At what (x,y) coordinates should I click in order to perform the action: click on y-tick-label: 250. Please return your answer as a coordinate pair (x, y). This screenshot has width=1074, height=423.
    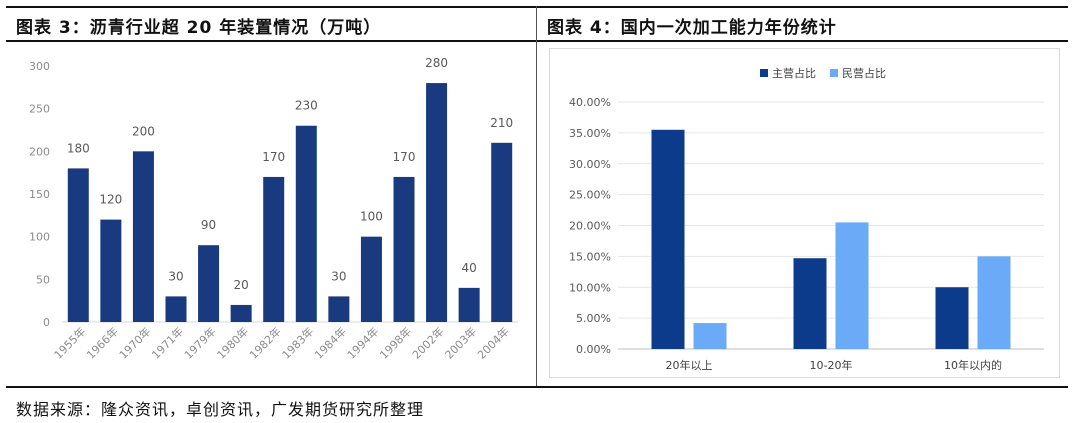
    Looking at the image, I should click on (39, 109).